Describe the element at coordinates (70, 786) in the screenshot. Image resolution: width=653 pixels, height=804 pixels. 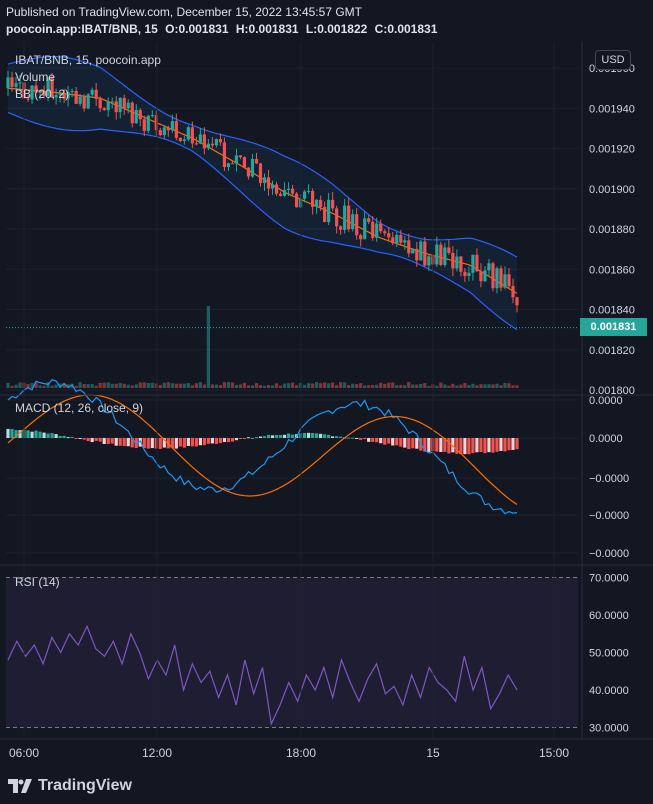
I see `tradingview-logo: TradingView` at that location.